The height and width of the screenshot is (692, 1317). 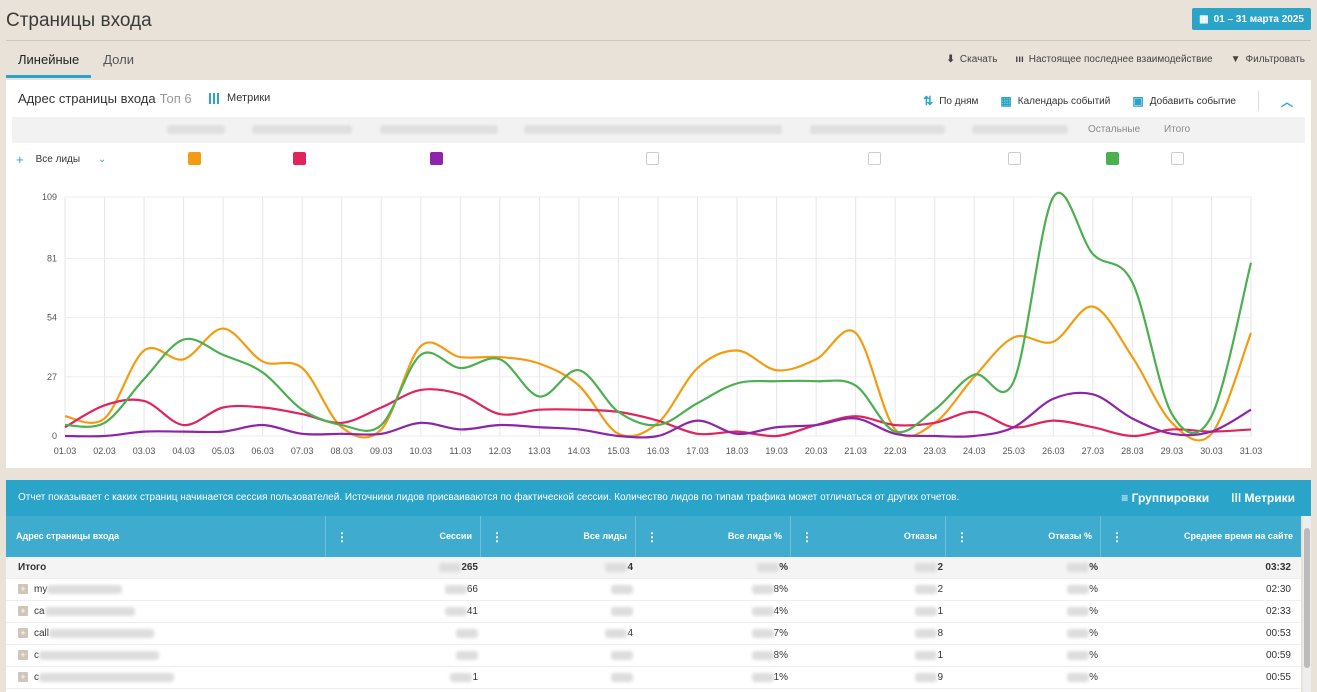 I want to click on legend-total: Итого, so click(x=1177, y=129).